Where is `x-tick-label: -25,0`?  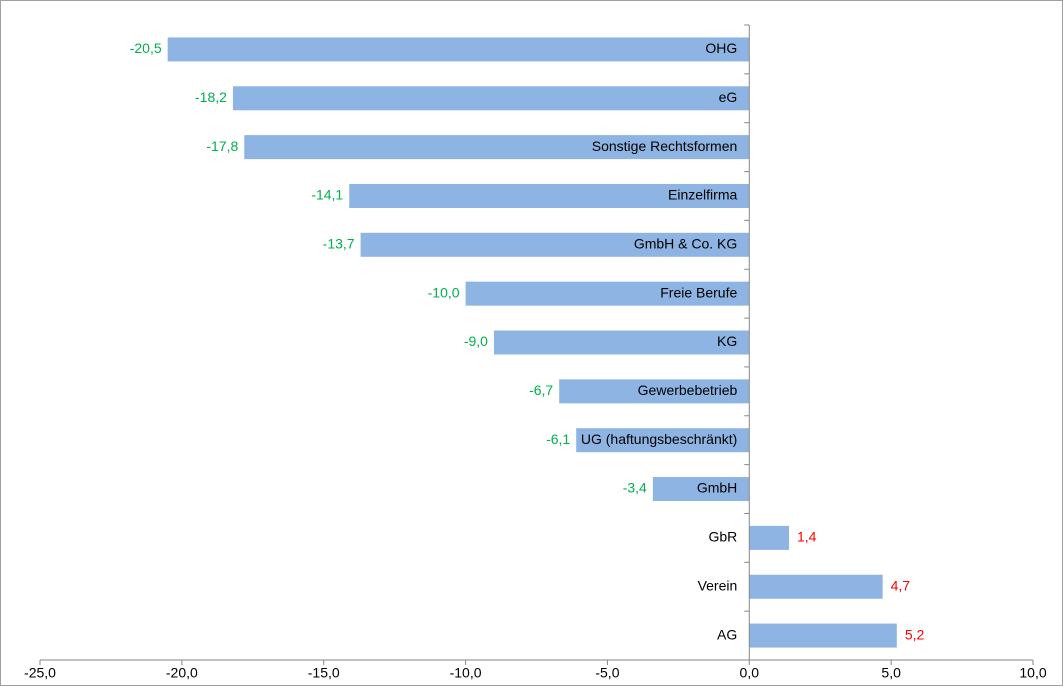 x-tick-label: -25,0 is located at coordinates (40, 673).